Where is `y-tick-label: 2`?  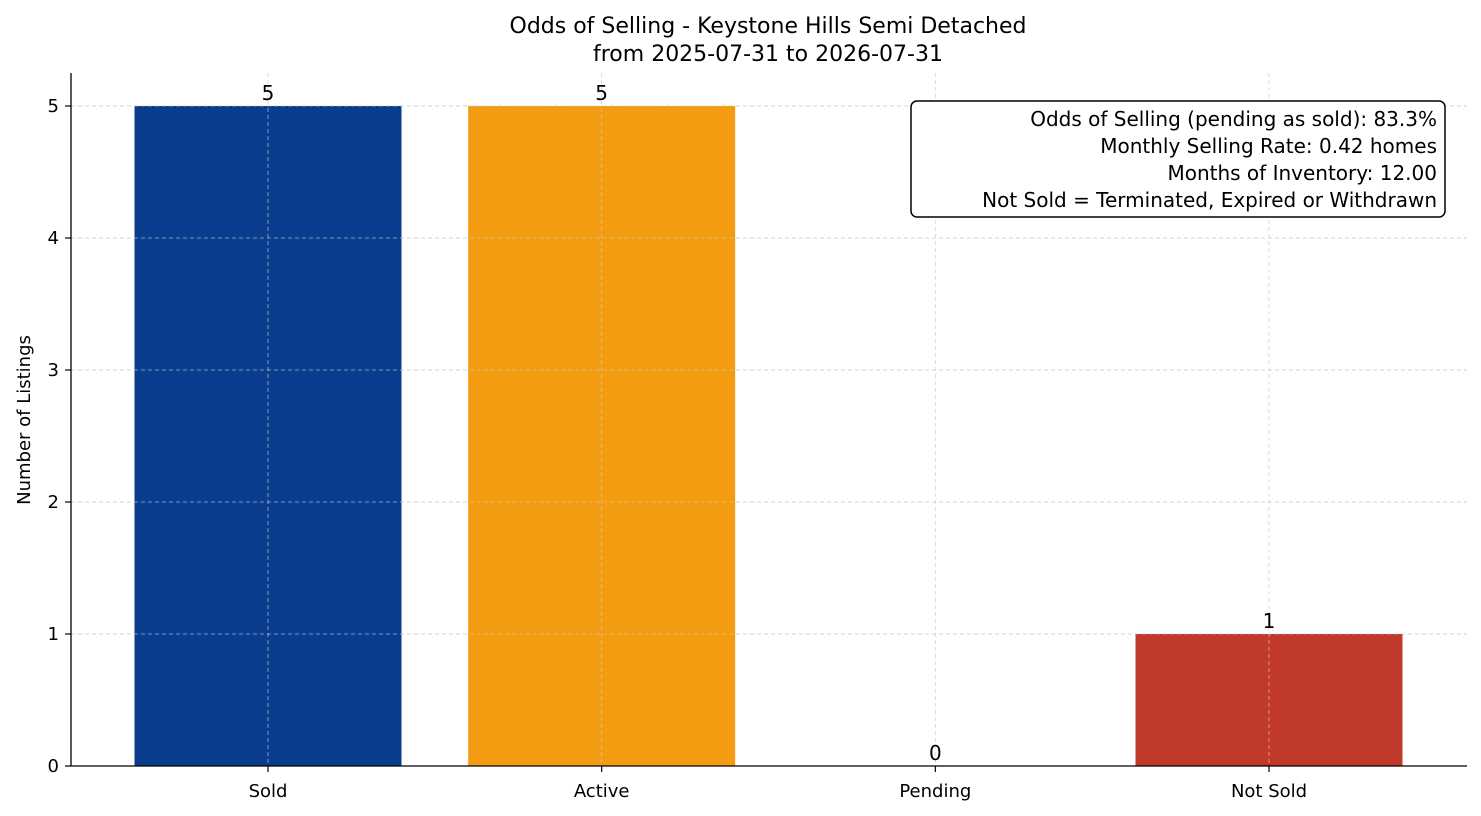
y-tick-label: 2 is located at coordinates (53, 502).